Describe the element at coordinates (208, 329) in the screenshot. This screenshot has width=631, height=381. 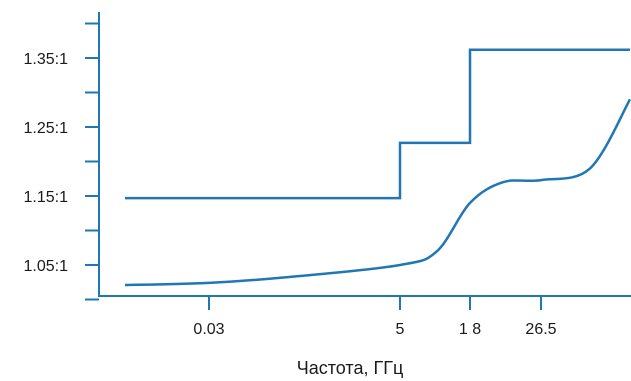
I see `x-tick-label: 0.03` at that location.